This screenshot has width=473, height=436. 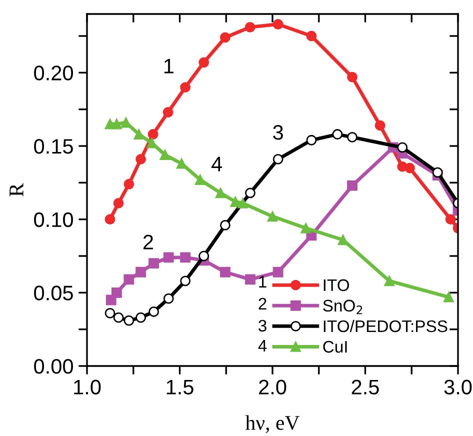 I want to click on legend-label: ITO, so click(x=337, y=285).